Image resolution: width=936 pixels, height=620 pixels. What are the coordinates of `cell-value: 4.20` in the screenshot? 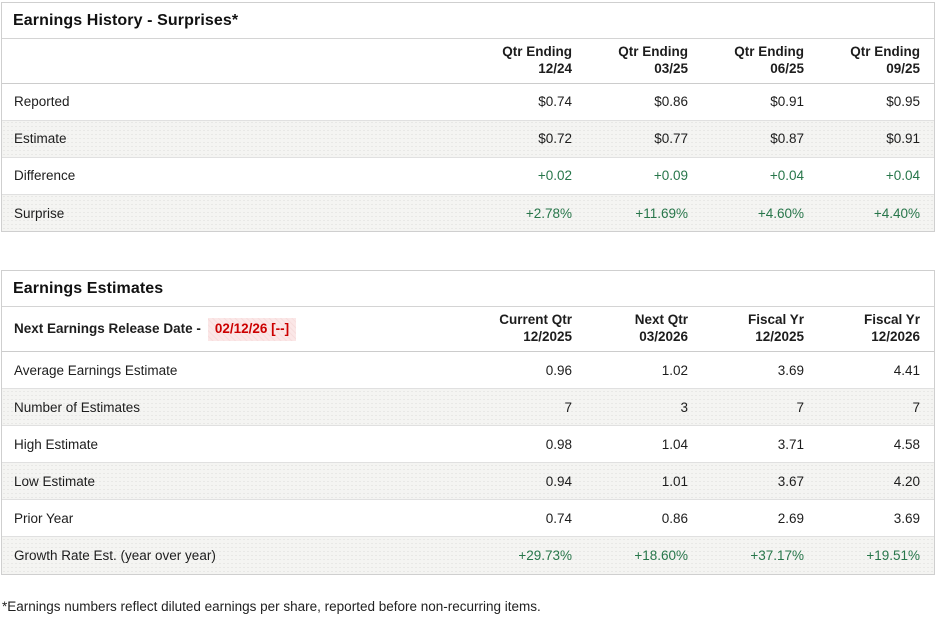 It's located at (876, 481).